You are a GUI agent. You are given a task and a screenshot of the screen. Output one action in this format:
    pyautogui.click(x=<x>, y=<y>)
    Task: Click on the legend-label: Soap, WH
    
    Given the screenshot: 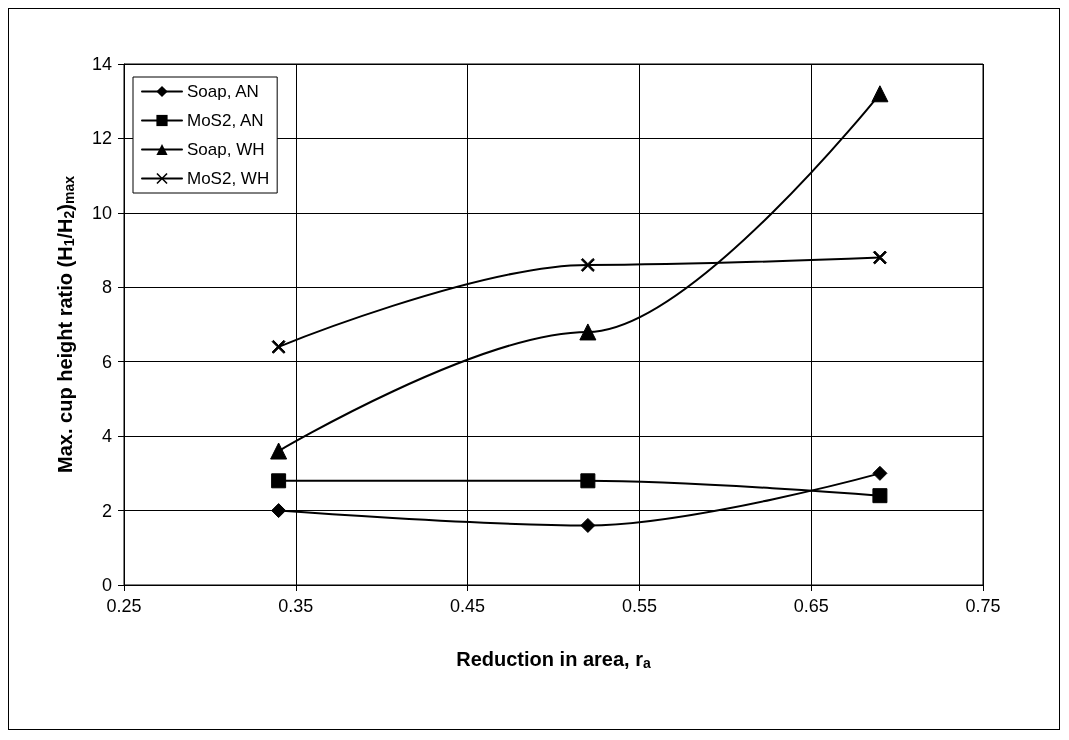 What is the action you would take?
    pyautogui.click(x=226, y=149)
    